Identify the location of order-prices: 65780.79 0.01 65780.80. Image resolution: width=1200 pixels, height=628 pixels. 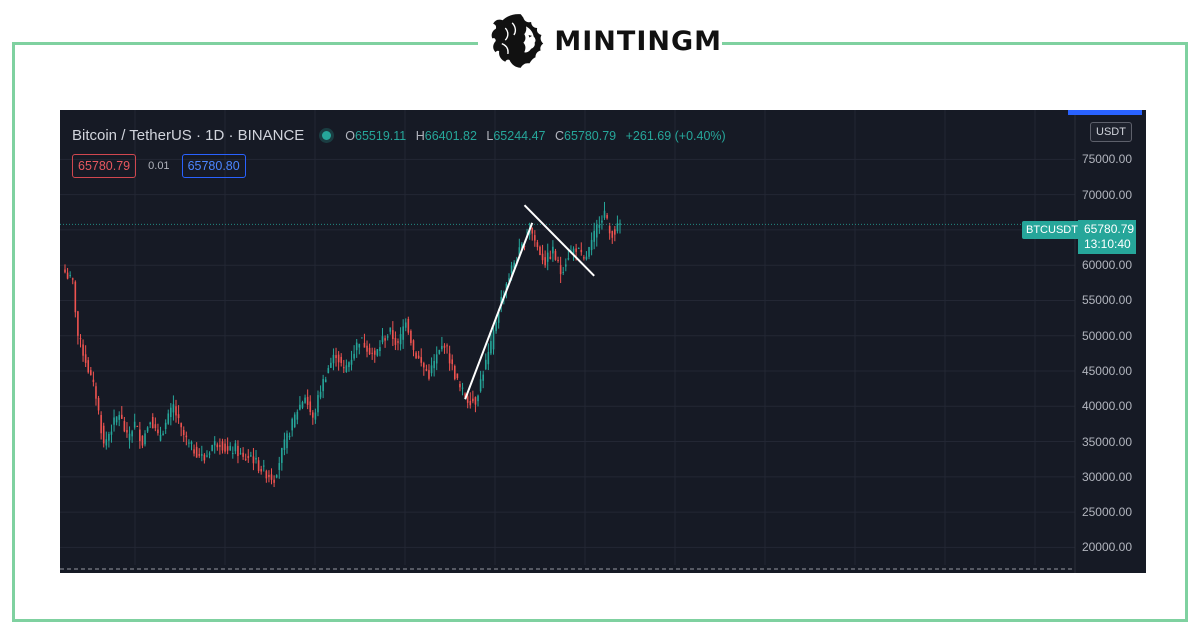
(159, 166).